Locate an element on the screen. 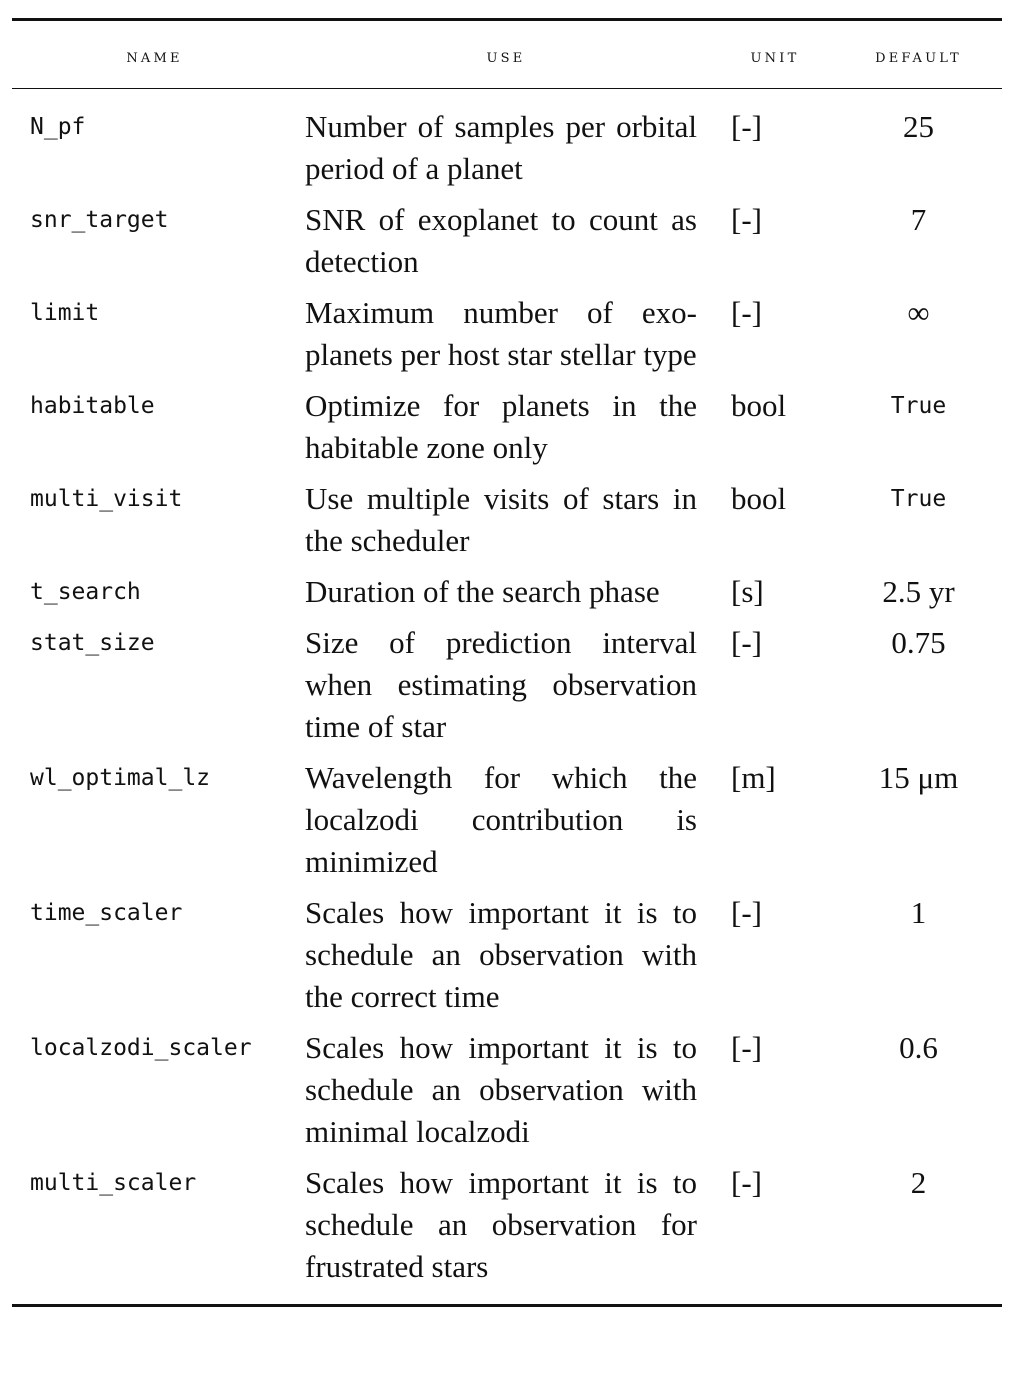 The image size is (1014, 1397). param-default: 2.5 yr is located at coordinates (918, 591).